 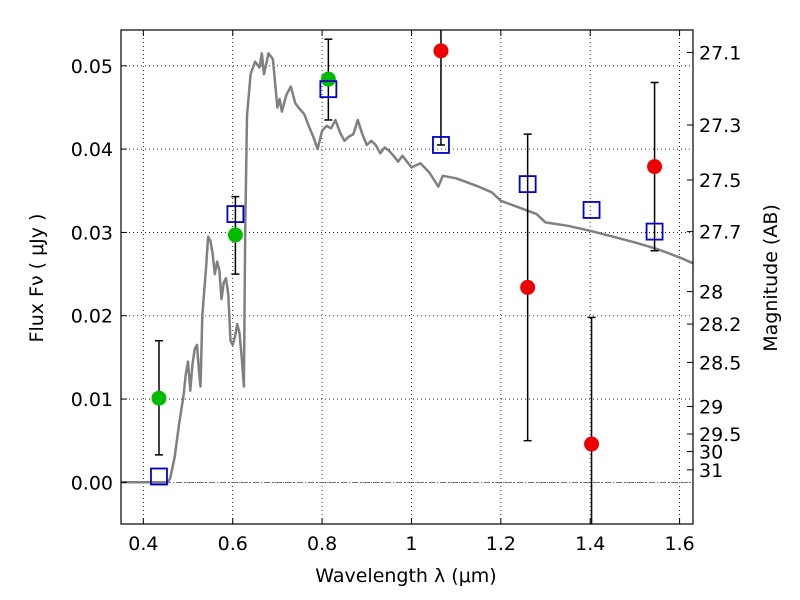 What do you see at coordinates (92, 317) in the screenshot?
I see `y-tick-label: 0.02` at bounding box center [92, 317].